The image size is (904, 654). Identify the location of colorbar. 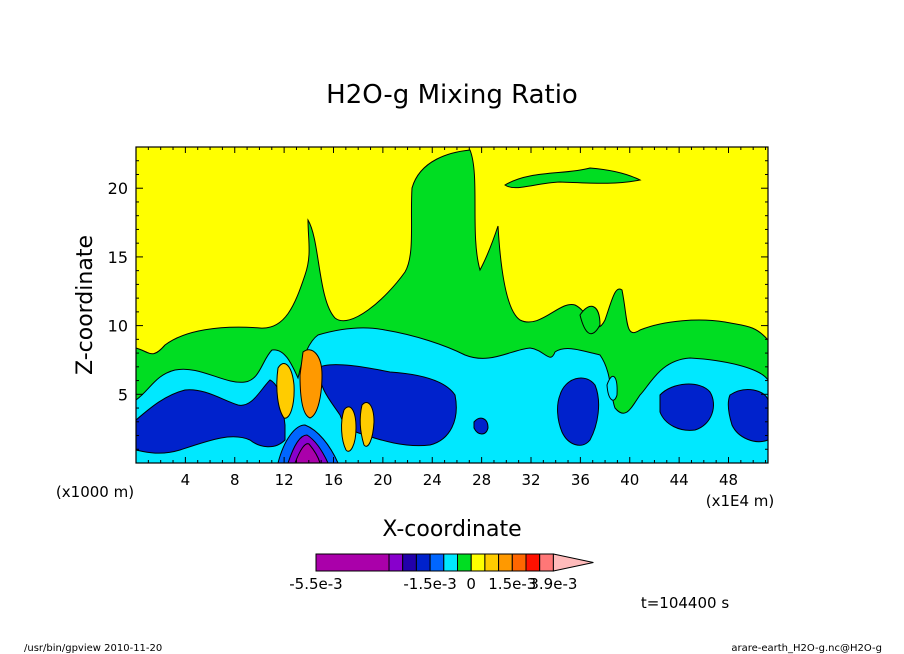
(454, 562).